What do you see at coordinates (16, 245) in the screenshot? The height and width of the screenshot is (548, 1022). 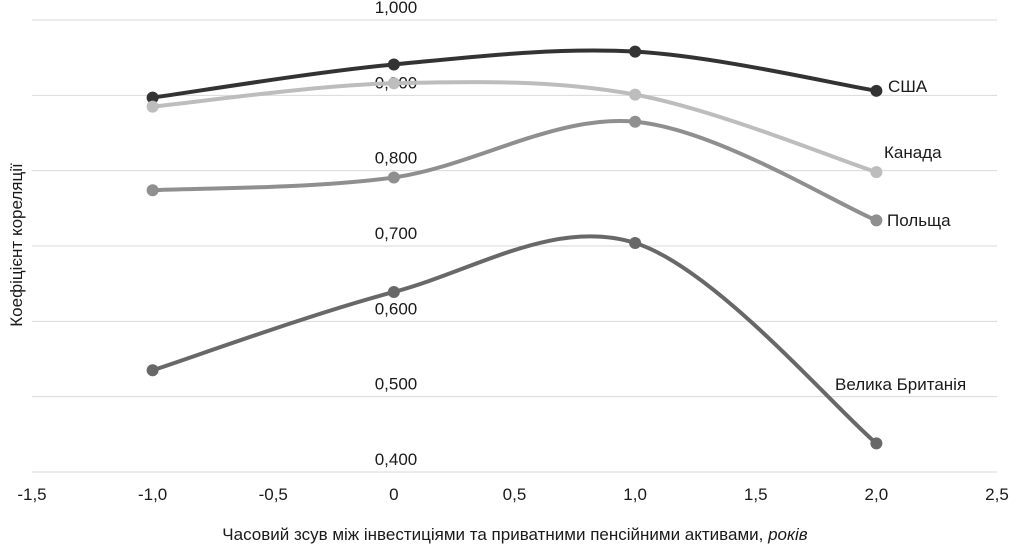 I see `y-axis-title: Коефіцієнт кореляції` at bounding box center [16, 245].